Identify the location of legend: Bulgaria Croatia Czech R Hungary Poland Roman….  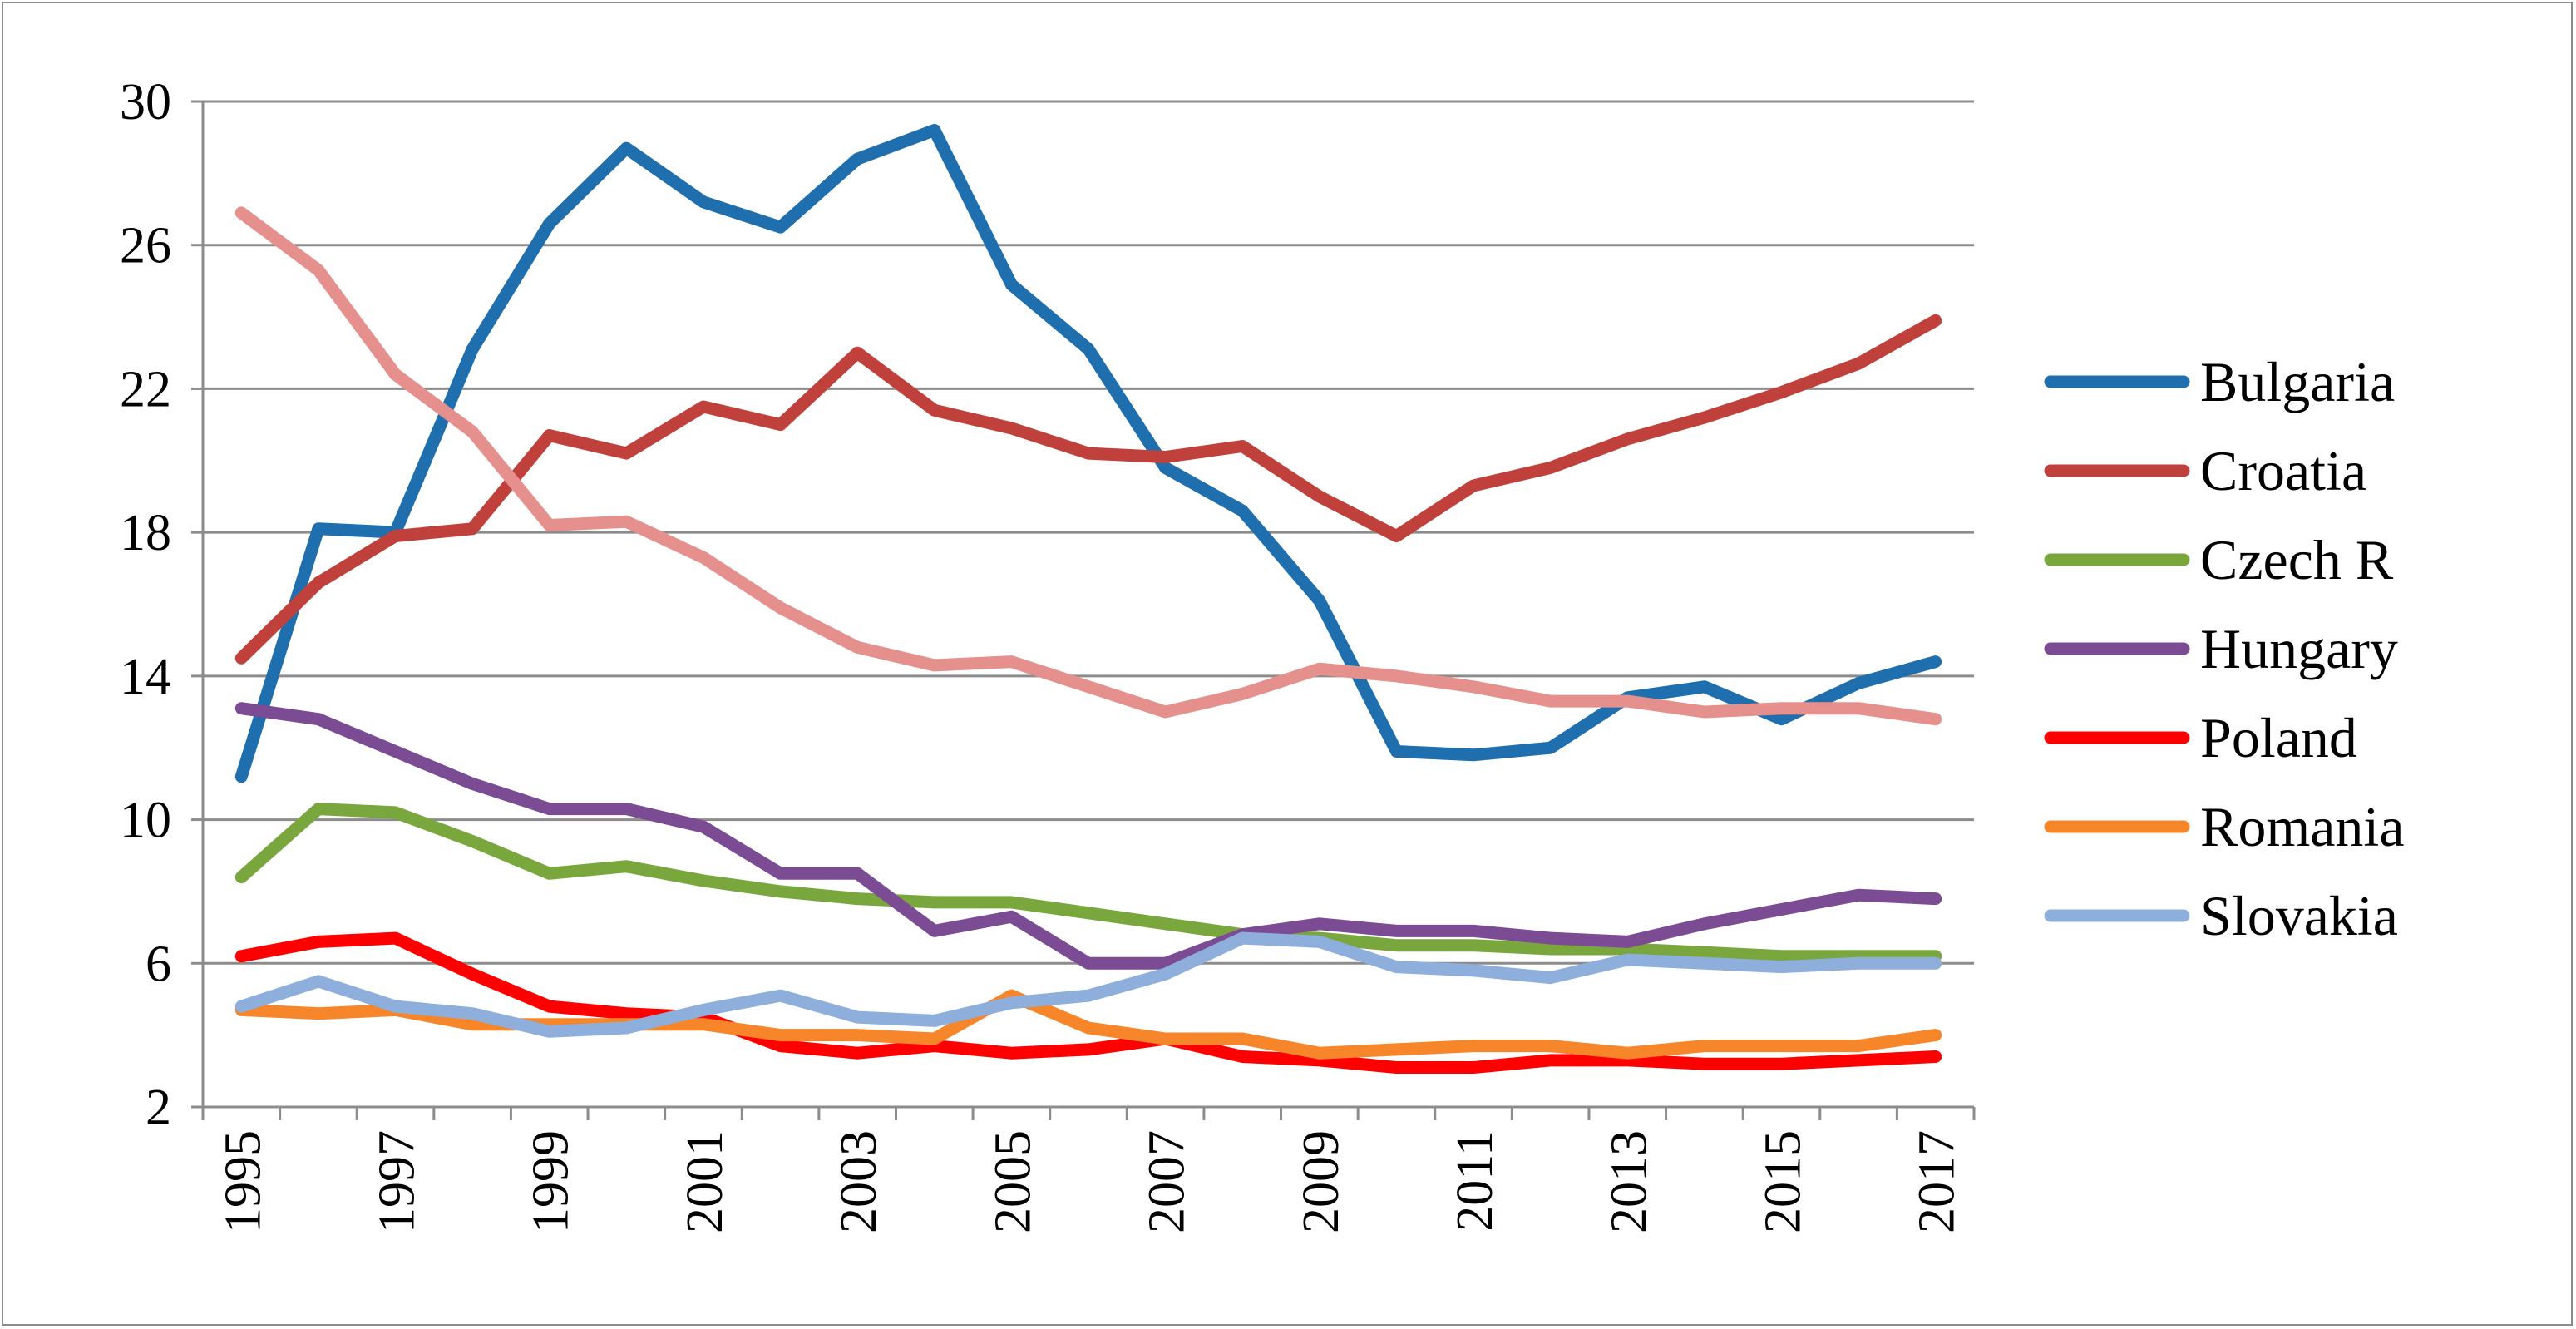
(2224, 649).